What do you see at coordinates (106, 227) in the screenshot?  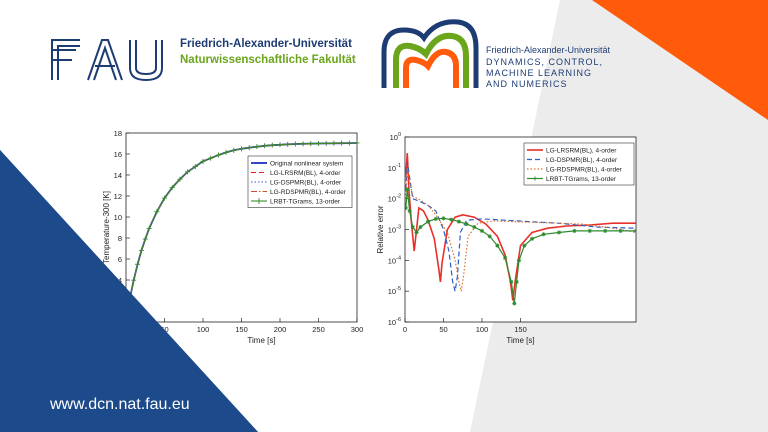 I see `y-axis-label: Temperature-300 [K]` at bounding box center [106, 227].